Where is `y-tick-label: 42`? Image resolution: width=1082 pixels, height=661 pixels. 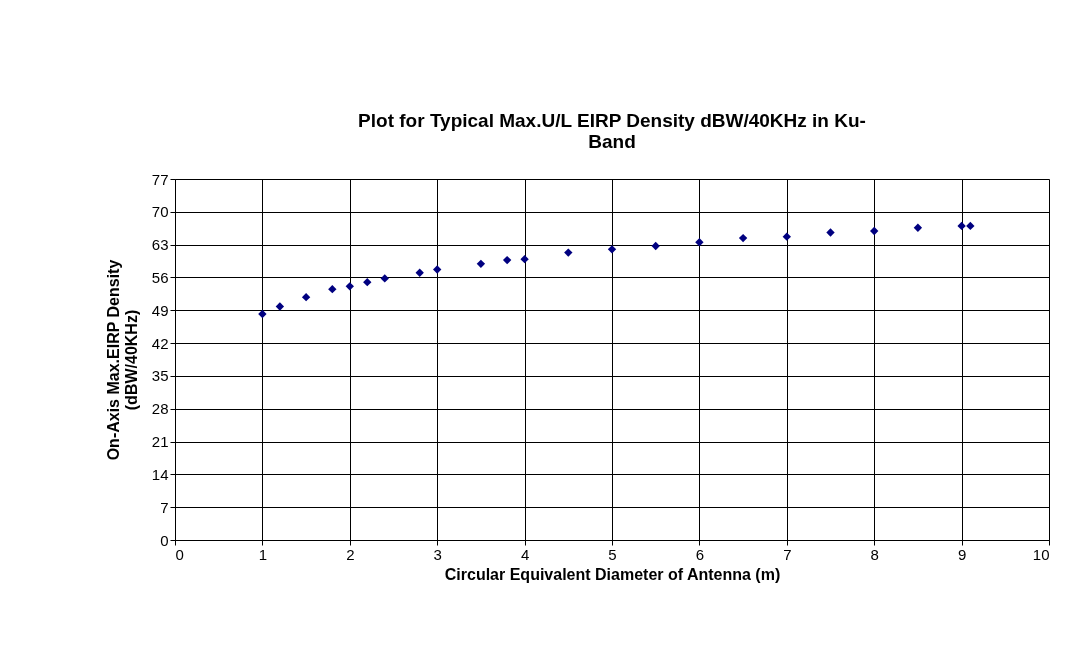
y-tick-label: 42 is located at coordinates (160, 343).